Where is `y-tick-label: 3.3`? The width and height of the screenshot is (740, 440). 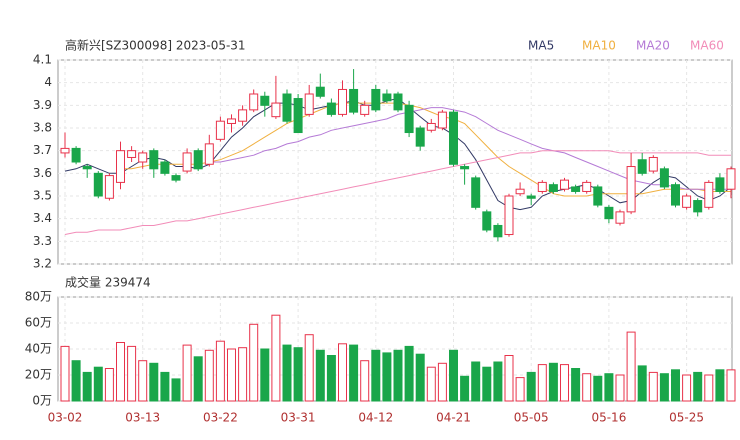 y-tick-label: 3.3 is located at coordinates (42, 241).